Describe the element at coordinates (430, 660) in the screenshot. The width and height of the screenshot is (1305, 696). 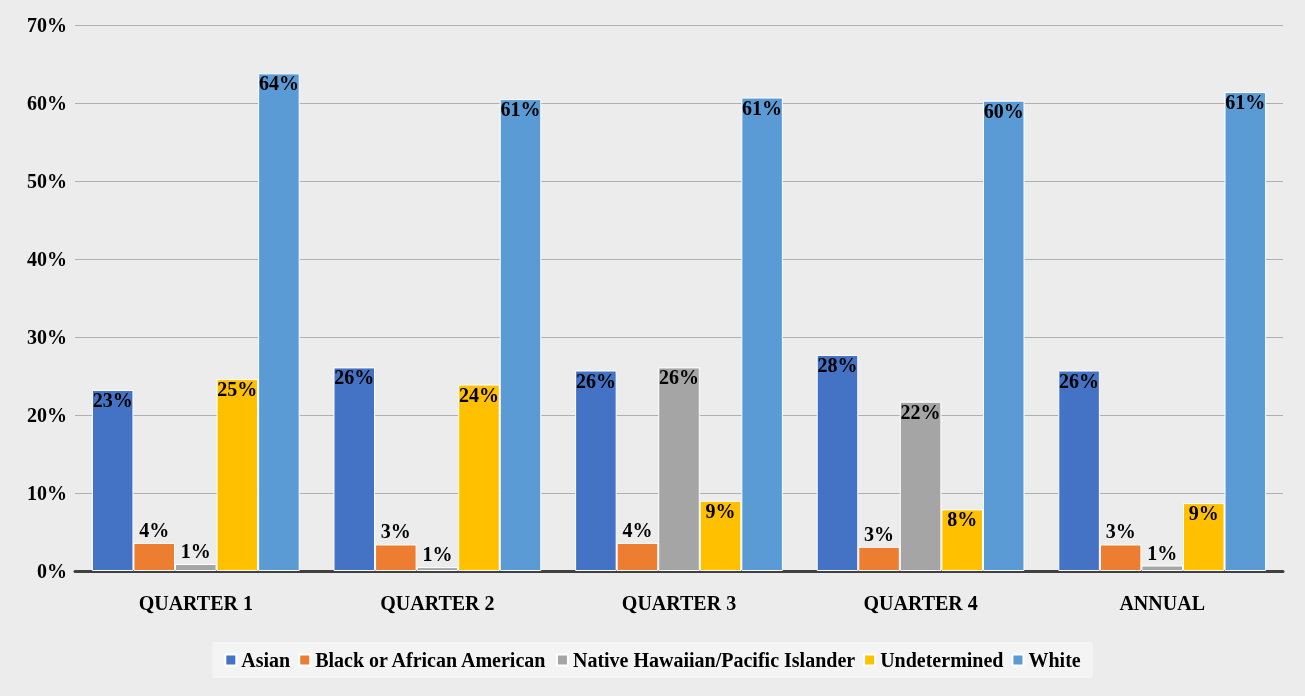
I see `legend-label: Black or African American` at that location.